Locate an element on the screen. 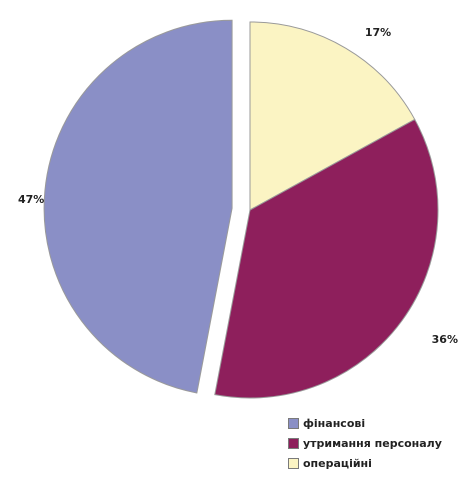 Image resolution: width=475 pixels, height=479 pixels. legend-label-financial: фінансові is located at coordinates (334, 423).